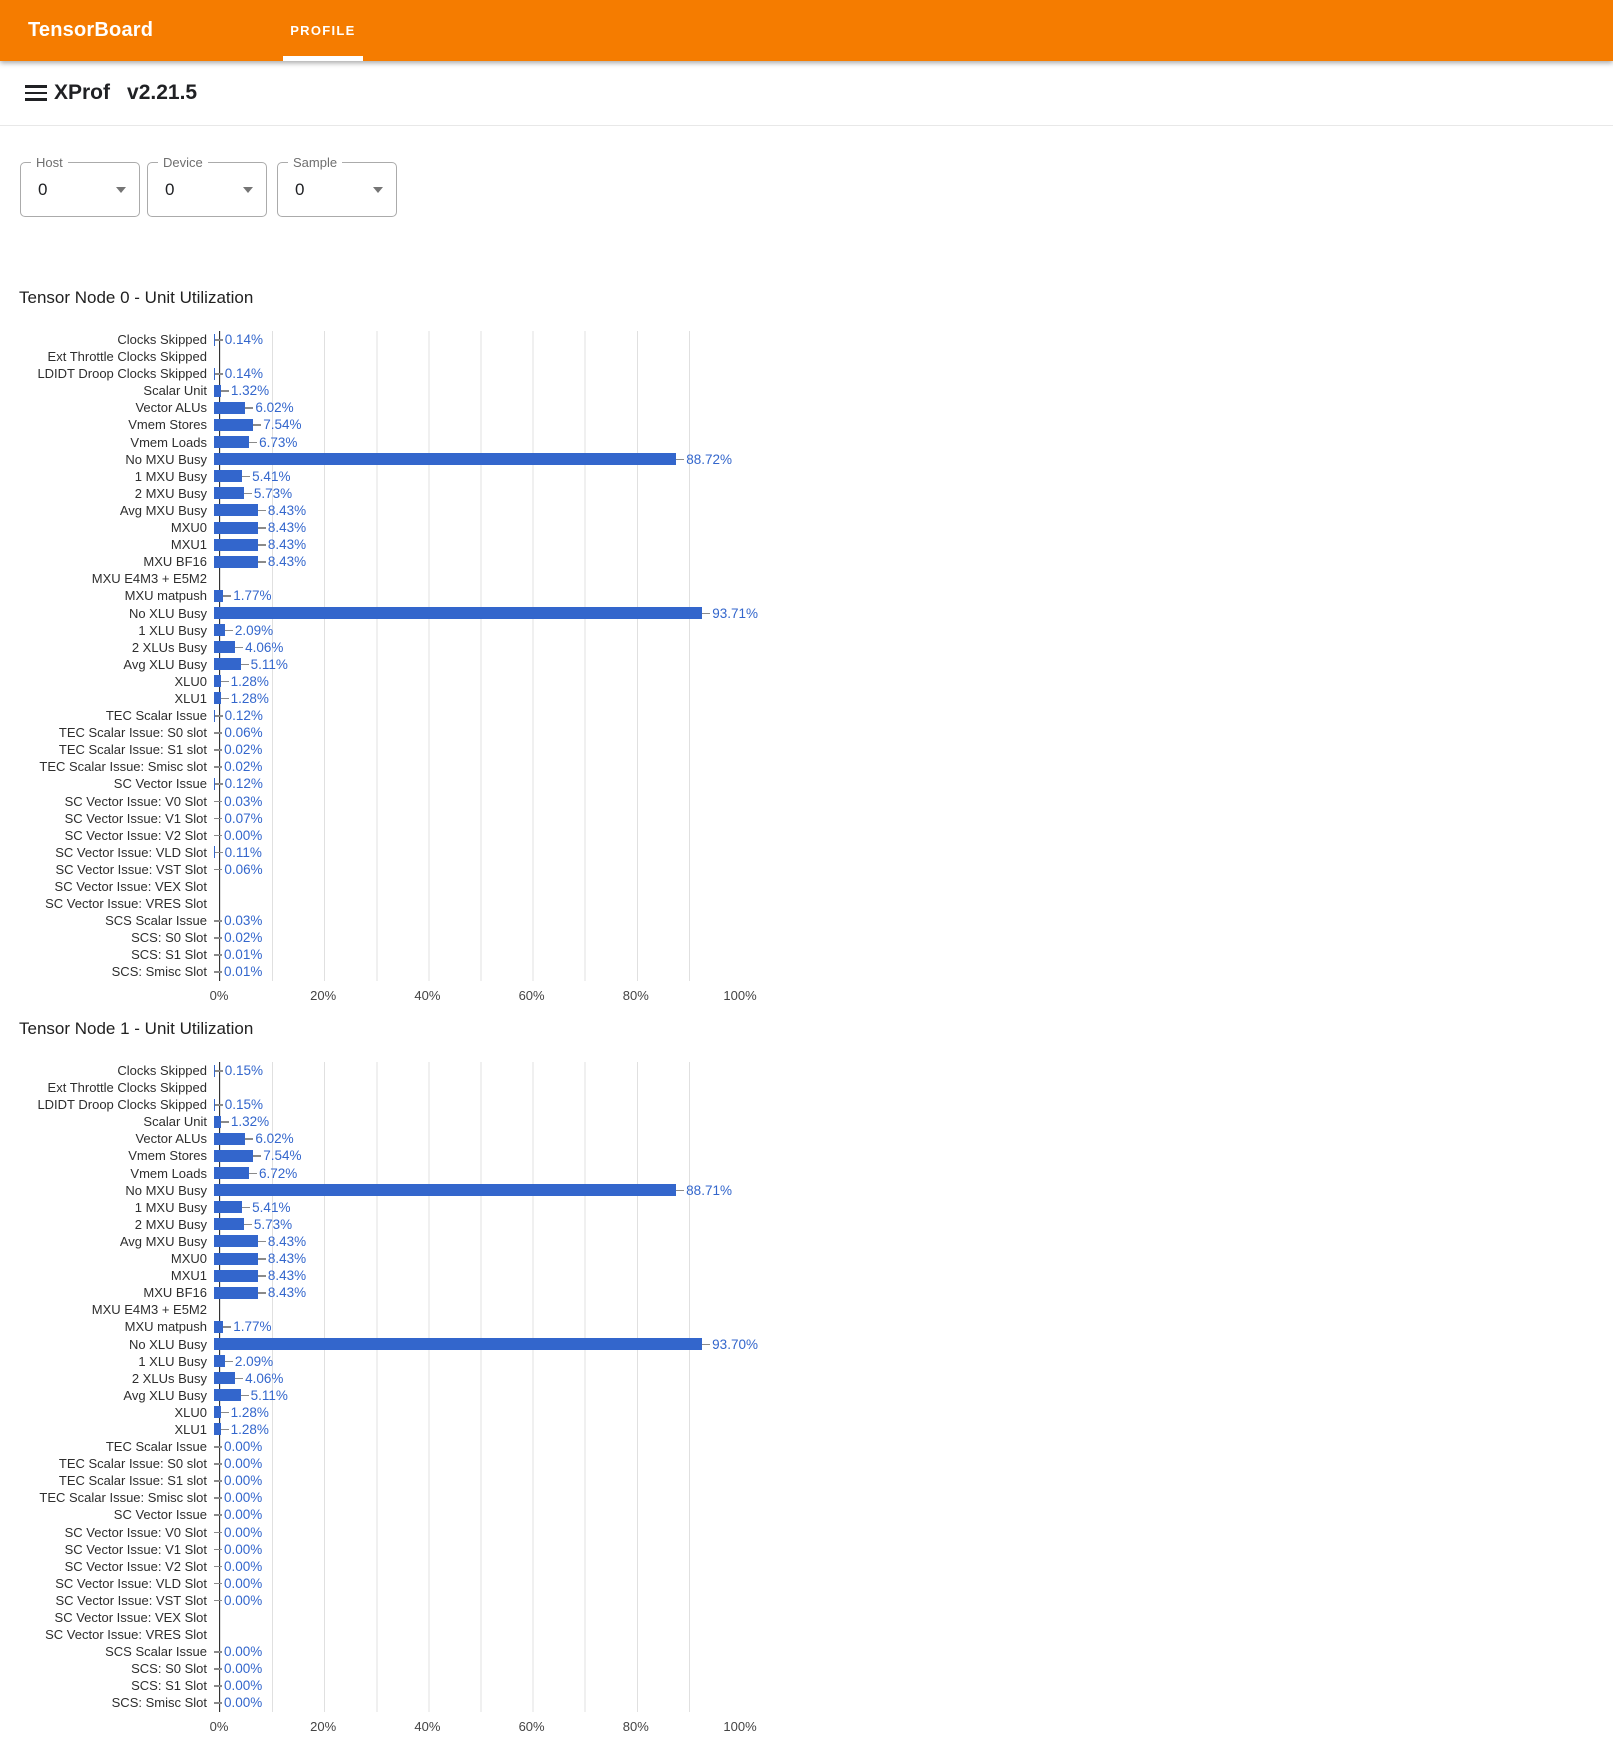  What do you see at coordinates (516, 1173) in the screenshot?
I see `bar-cell: 6.72%` at bounding box center [516, 1173].